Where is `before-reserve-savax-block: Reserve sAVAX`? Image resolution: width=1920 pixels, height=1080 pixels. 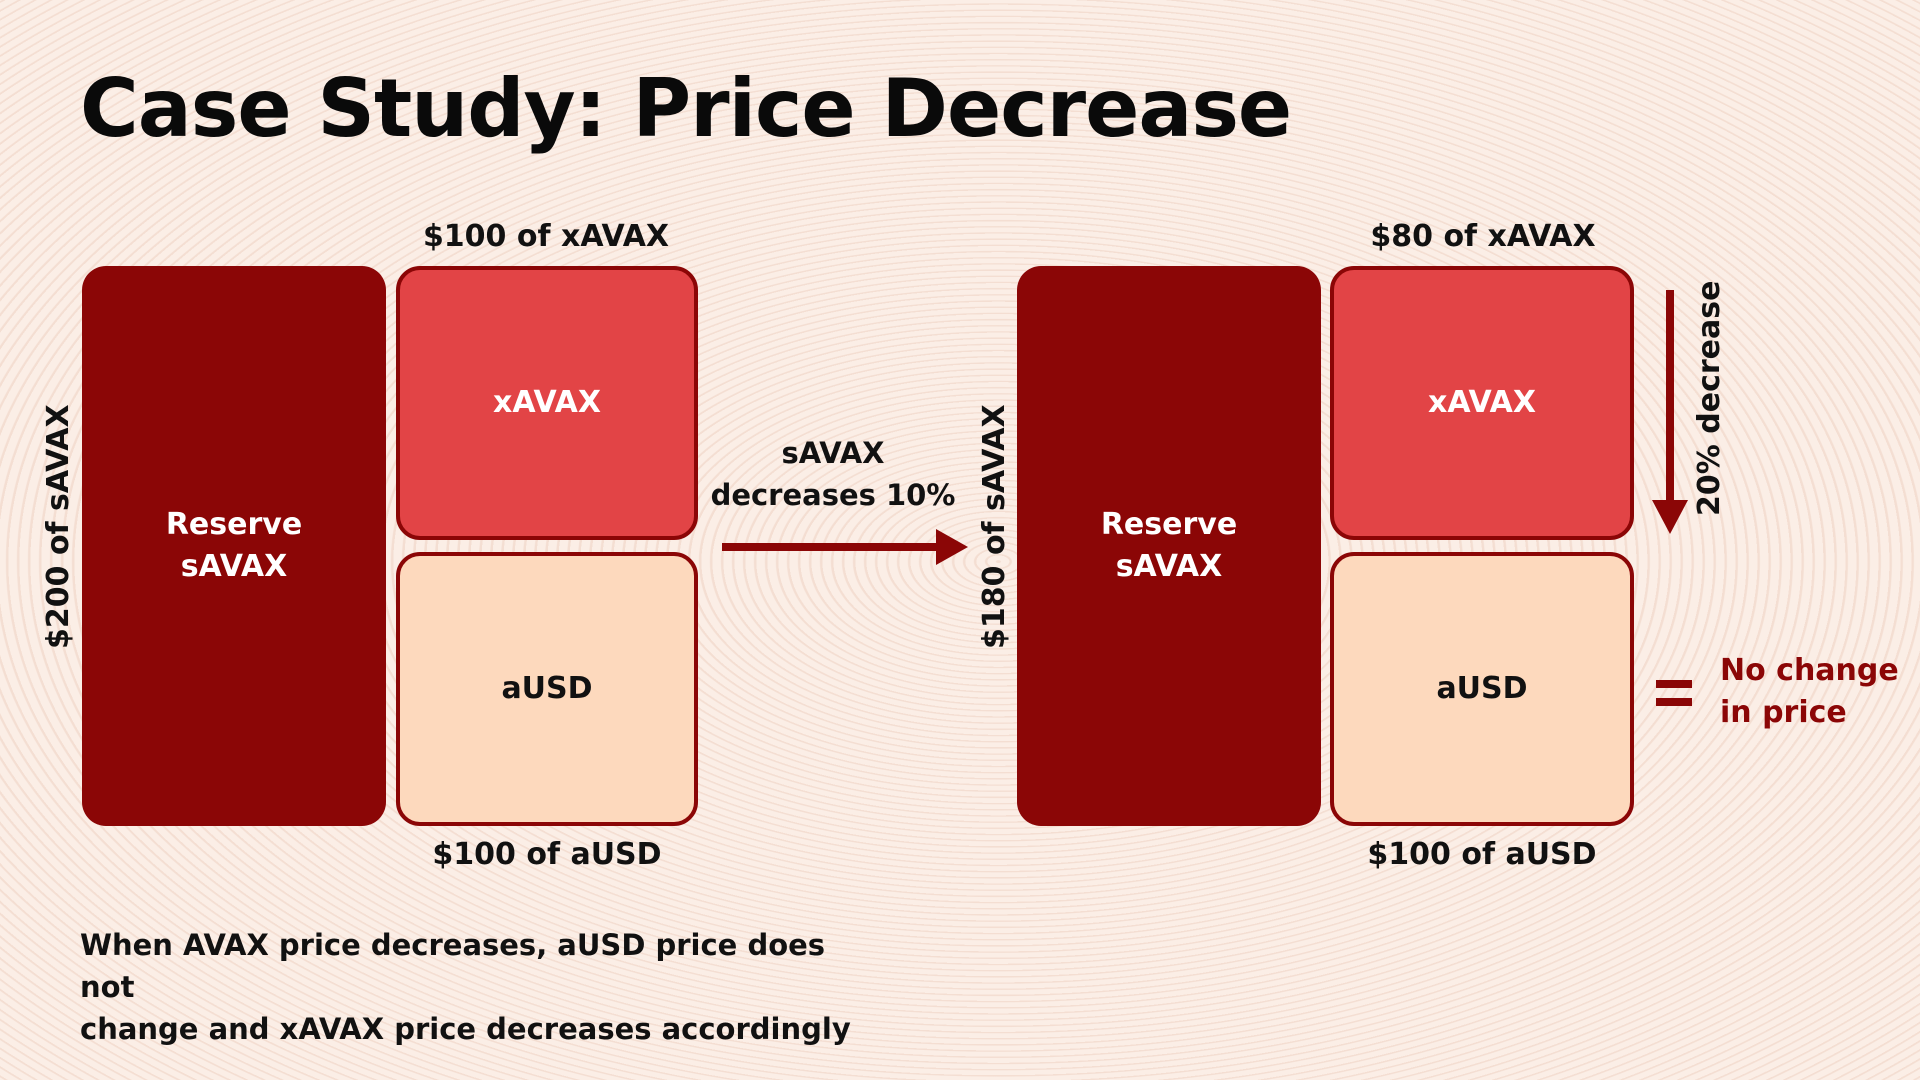
before-reserve-savax-block: Reserve sAVAX is located at coordinates (234, 546).